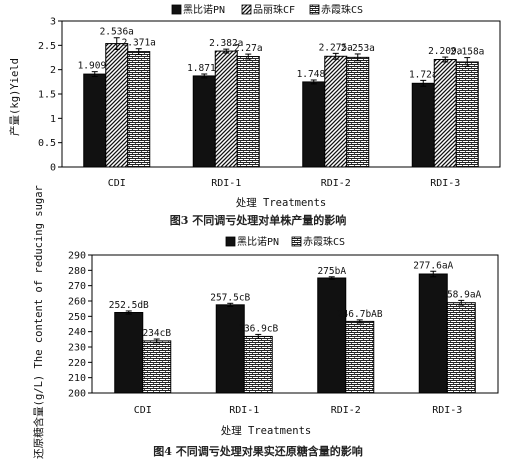 The image size is (511, 469). Describe the element at coordinates (266, 431) in the screenshot. I see `sugar-x-axis-title: 处理 Treatments` at that location.